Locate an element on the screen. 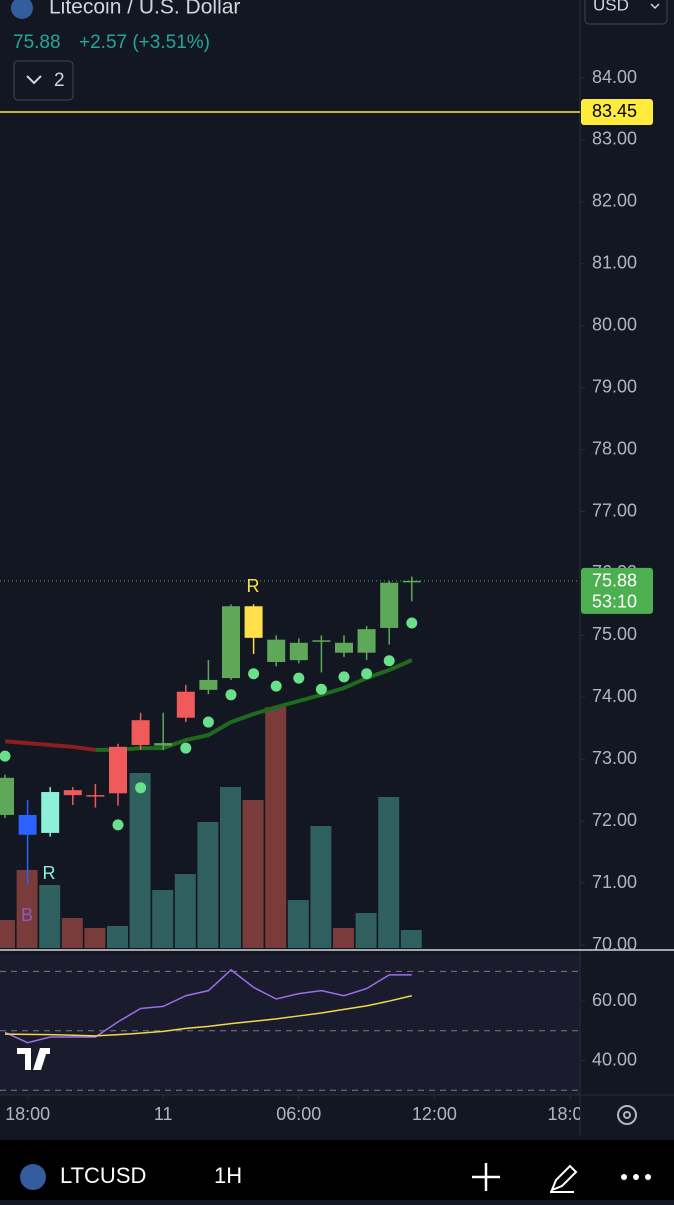  signal-marker: B is located at coordinates (27, 915).